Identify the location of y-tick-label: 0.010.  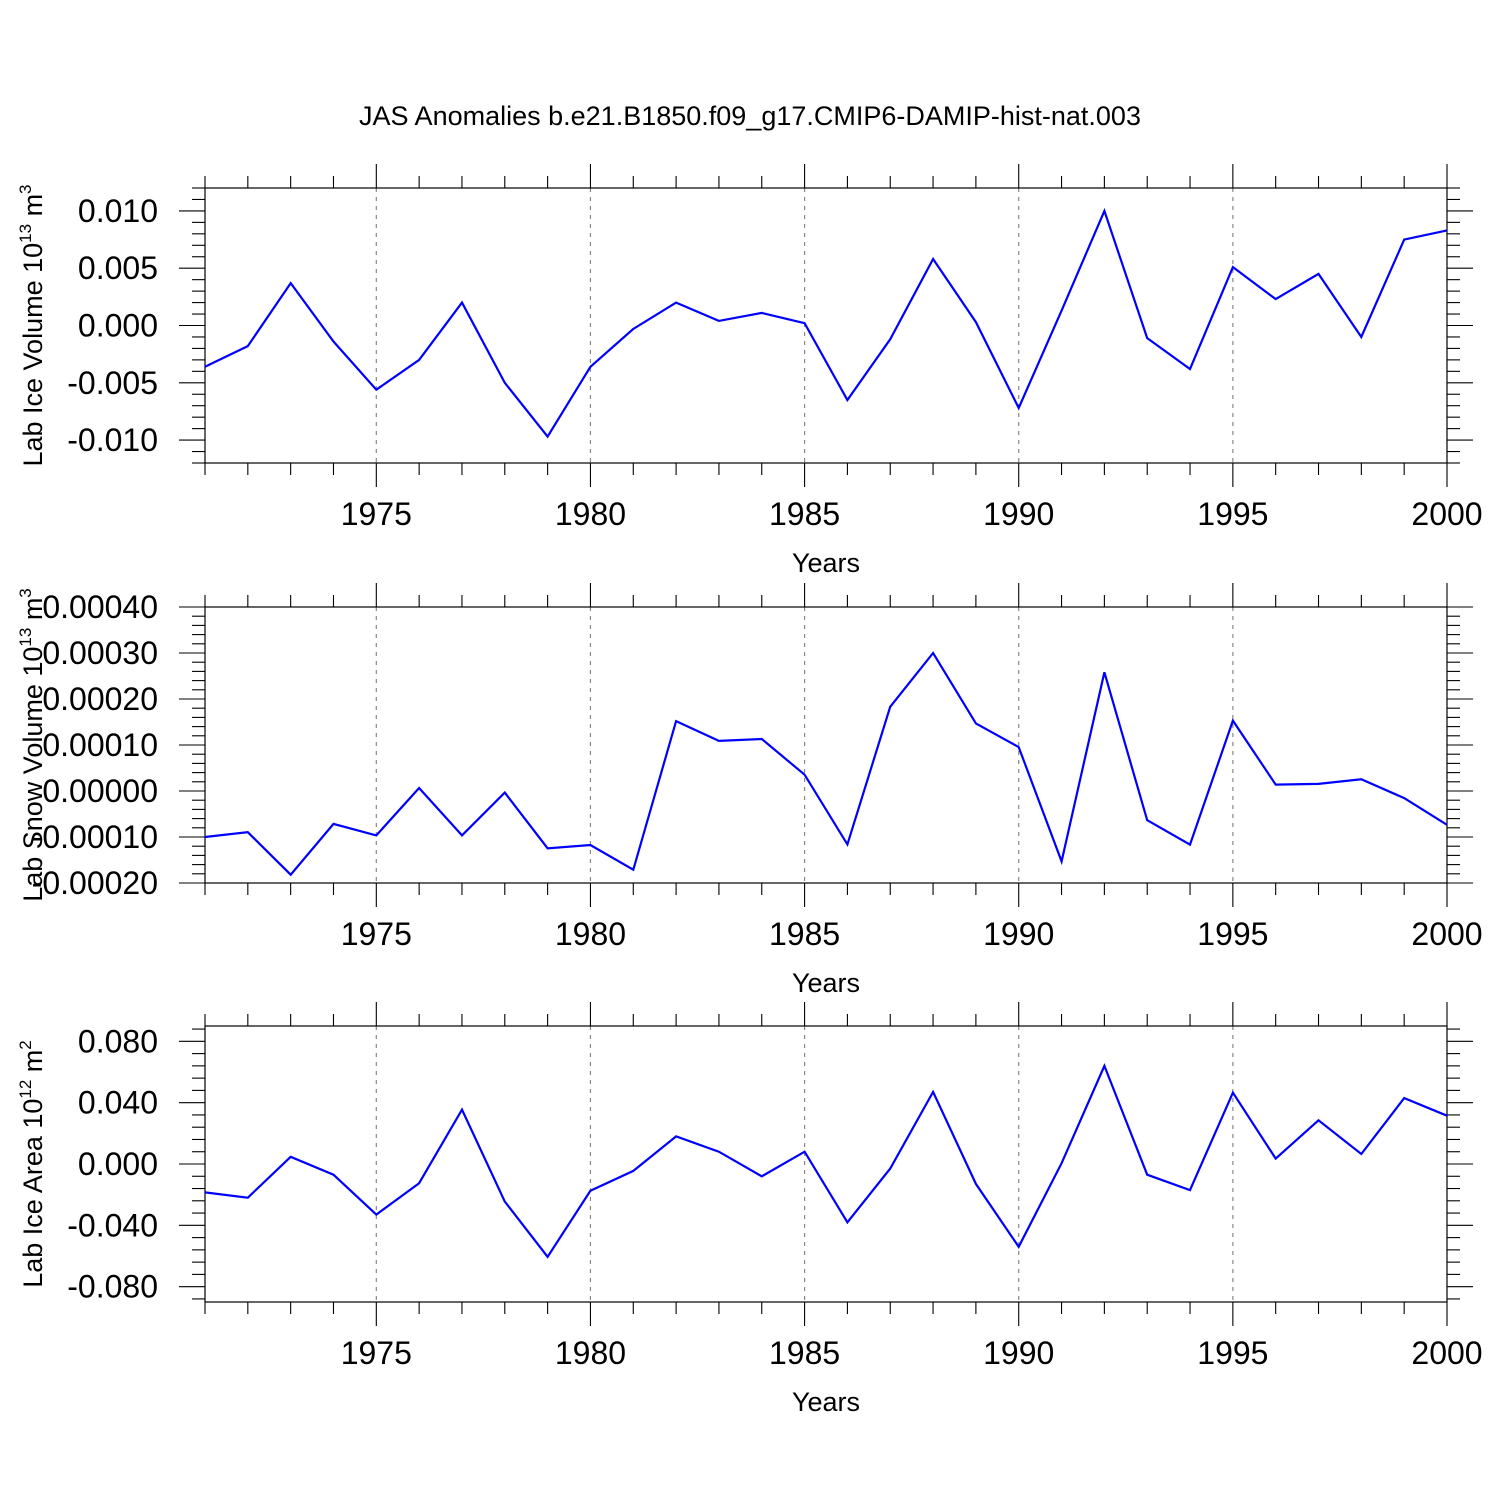
(118, 211).